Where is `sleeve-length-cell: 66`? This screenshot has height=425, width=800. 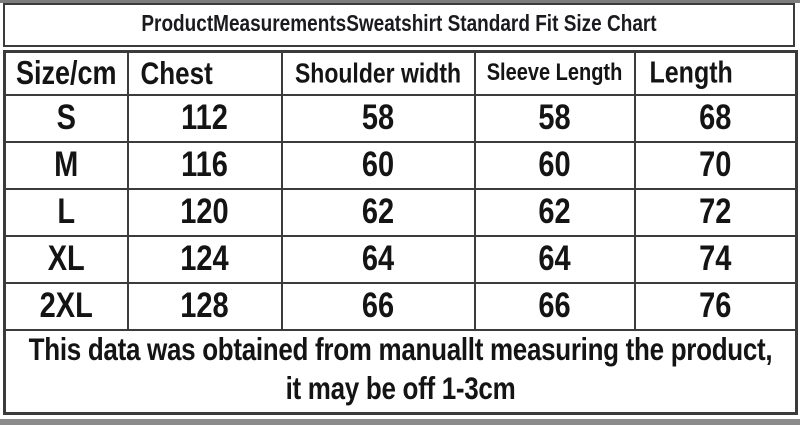 sleeve-length-cell: 66 is located at coordinates (554, 306).